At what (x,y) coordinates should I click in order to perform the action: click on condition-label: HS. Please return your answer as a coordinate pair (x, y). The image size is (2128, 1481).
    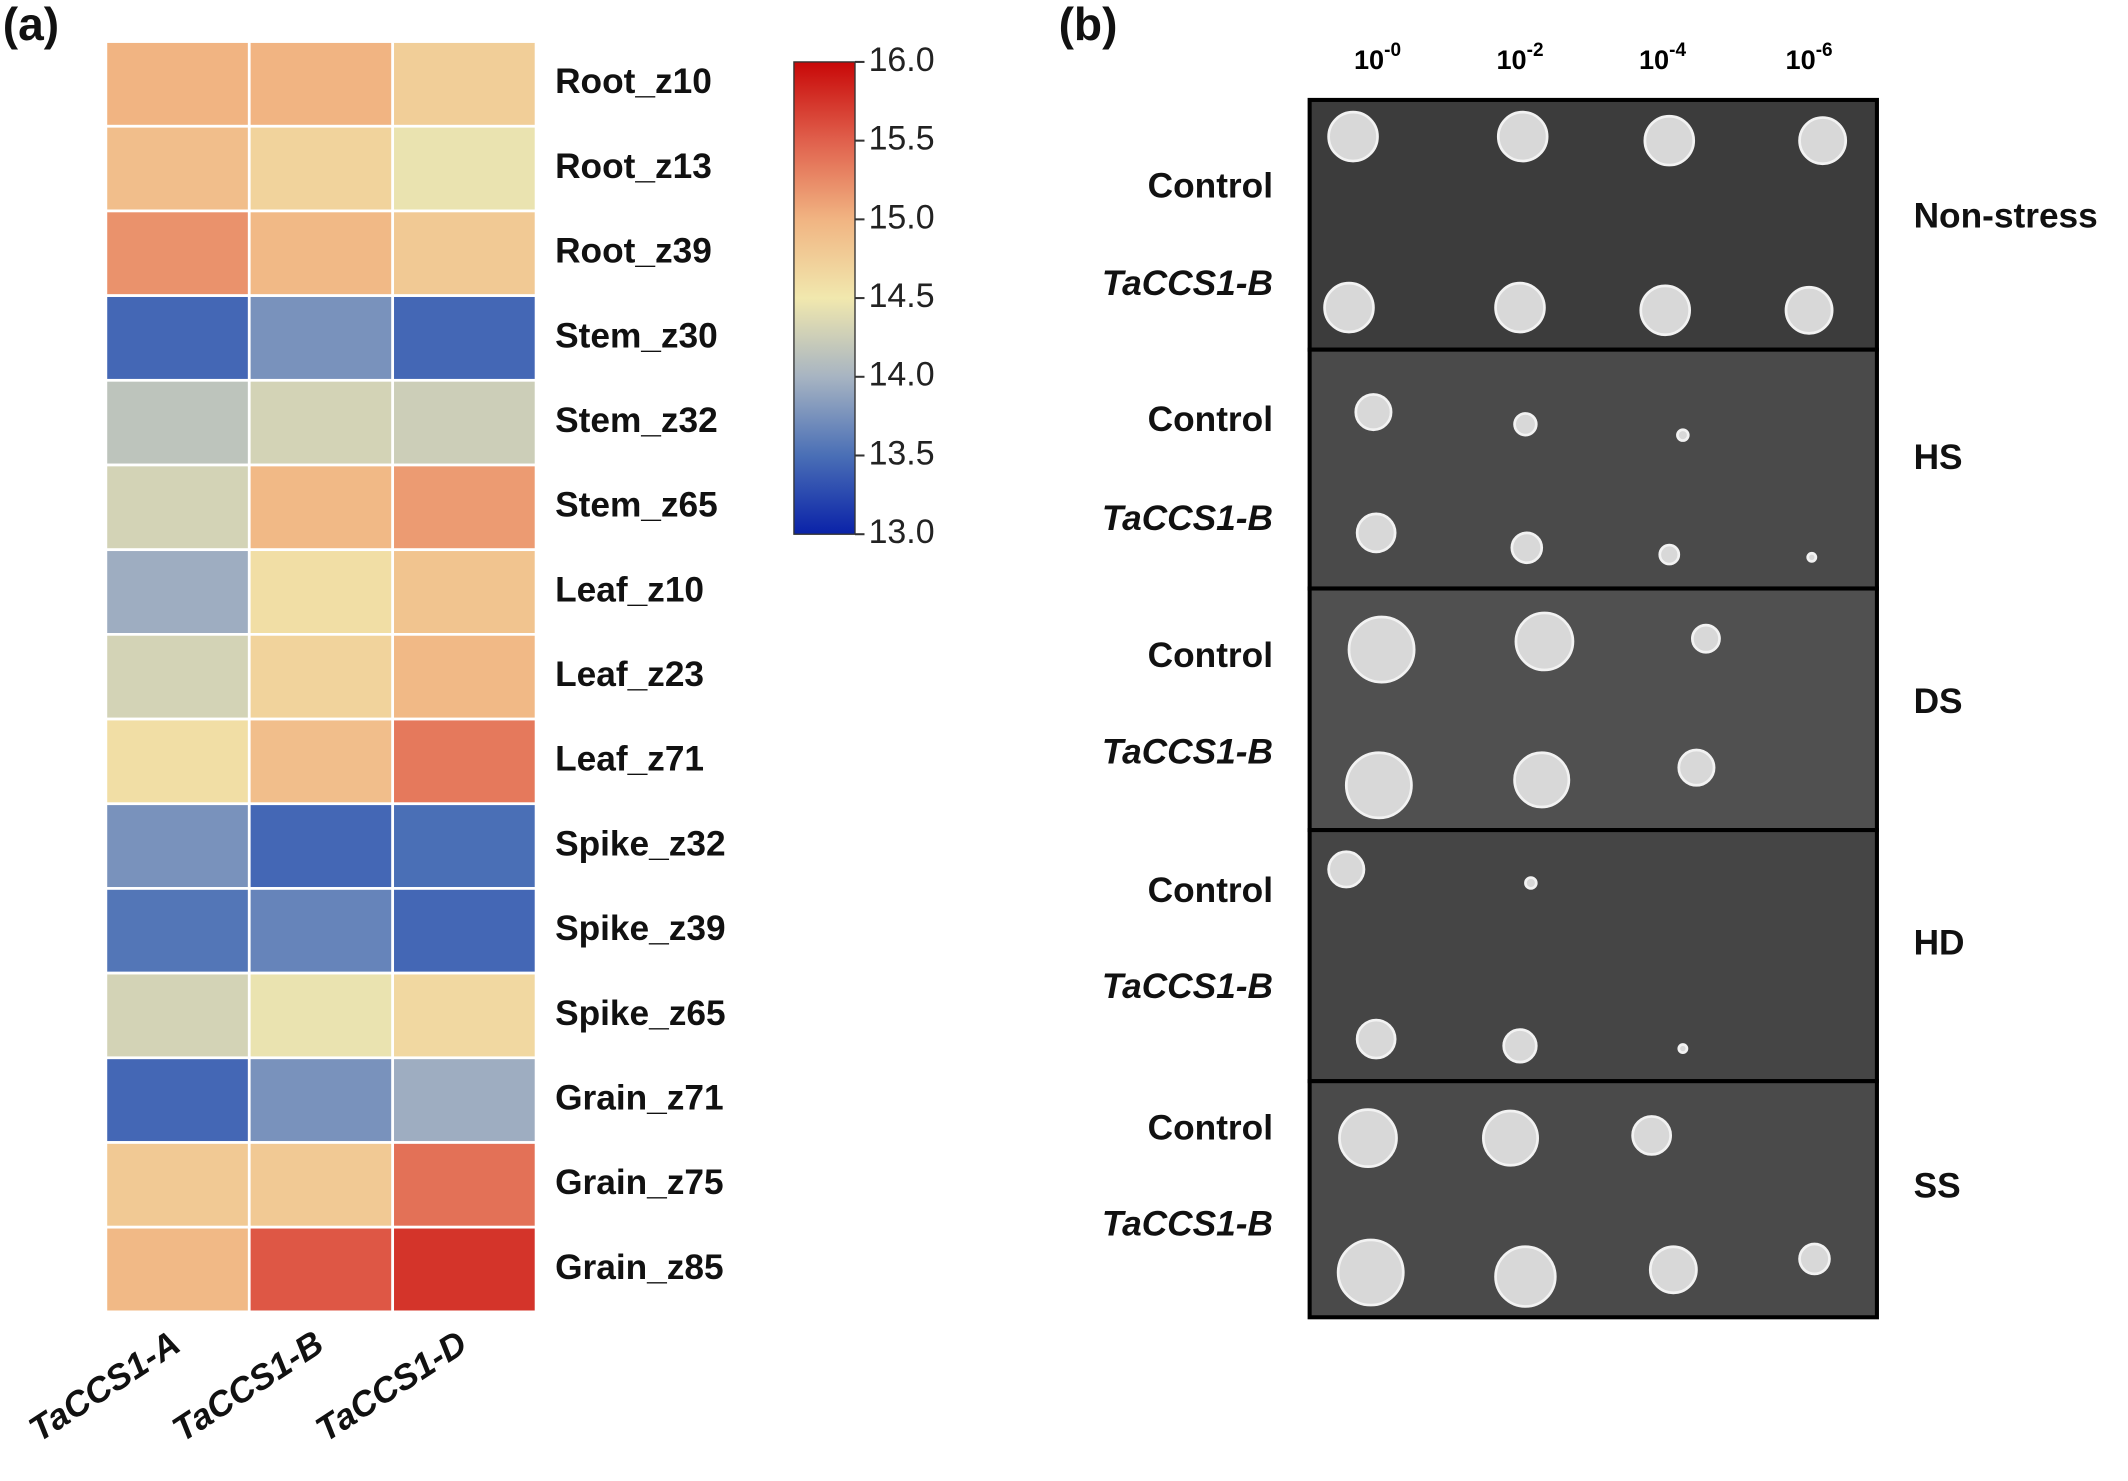
    Looking at the image, I should click on (1938, 457).